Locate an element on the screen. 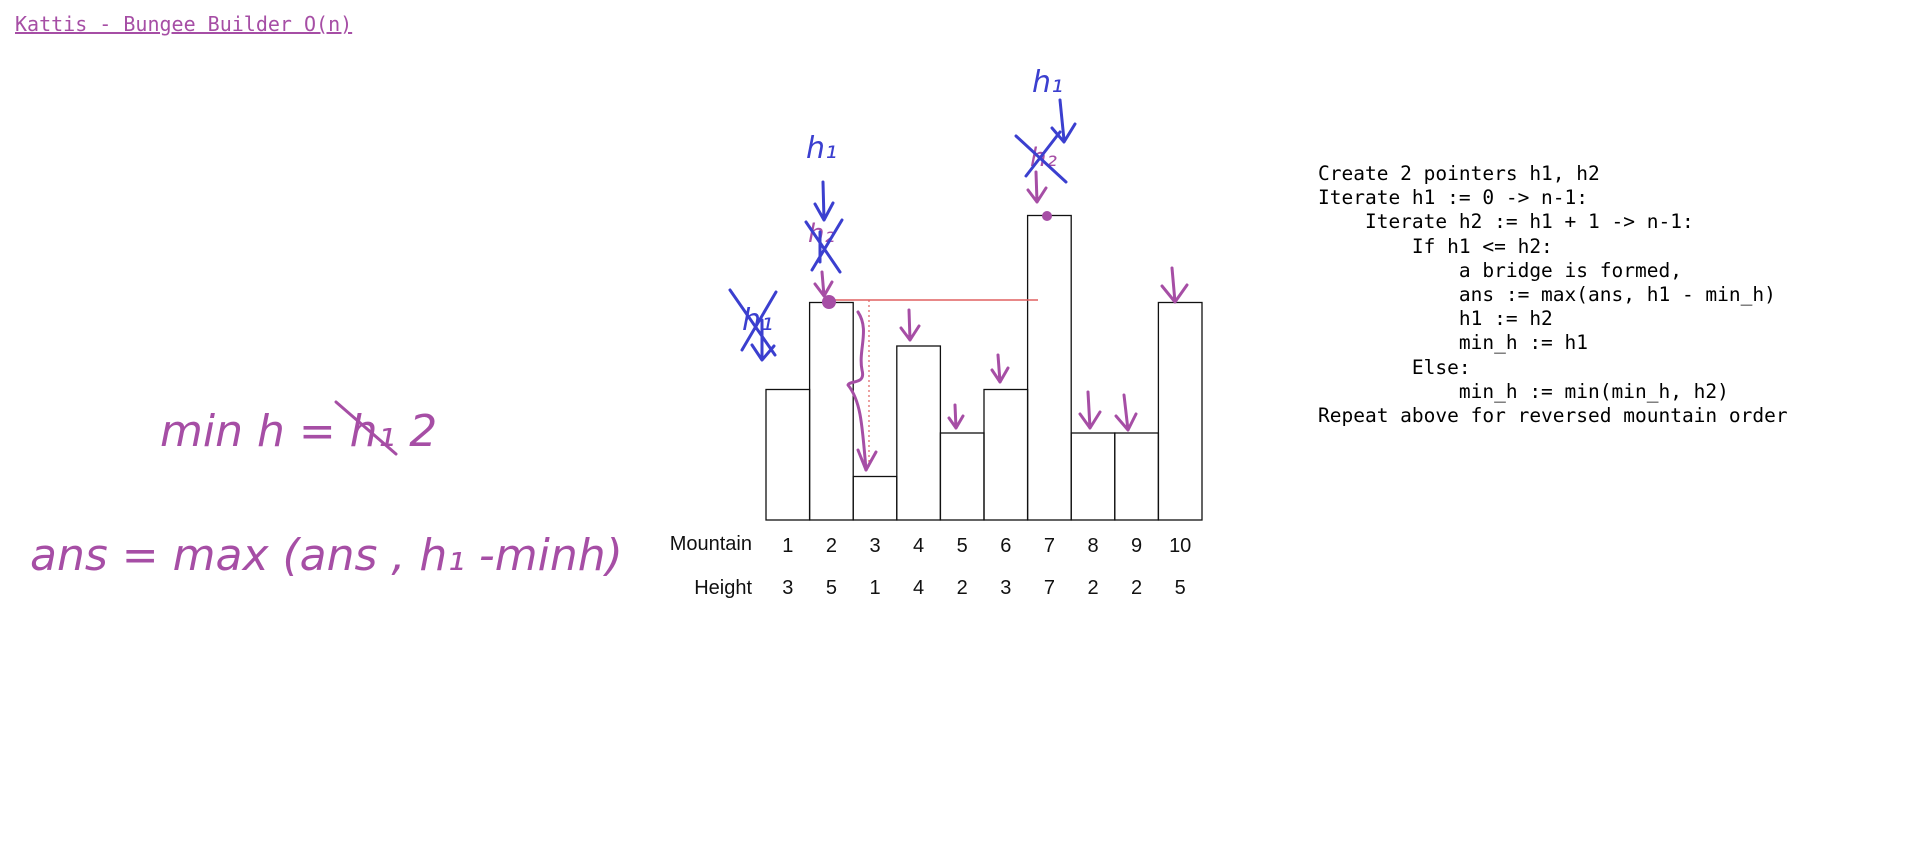  code-line: ans := max(ans, h1 - min_h) is located at coordinates (1547, 295).